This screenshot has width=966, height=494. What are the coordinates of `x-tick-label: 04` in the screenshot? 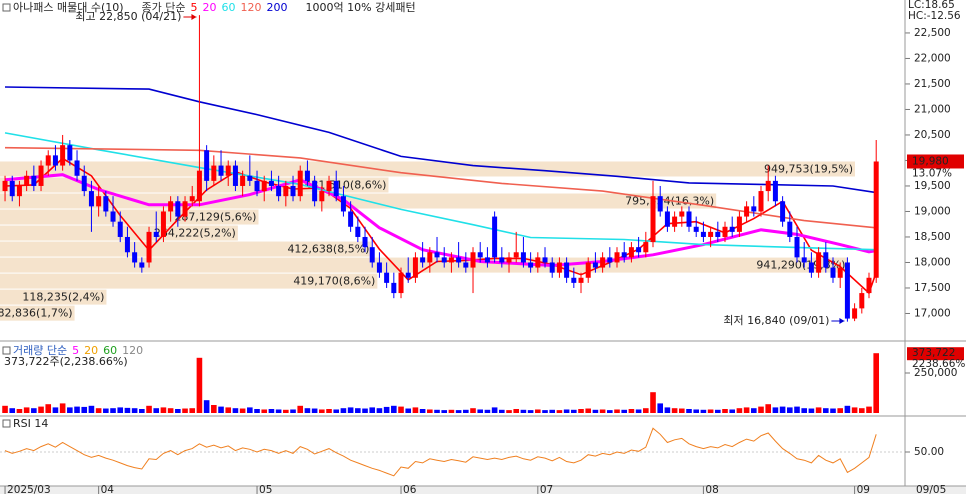 It's located at (108, 489).